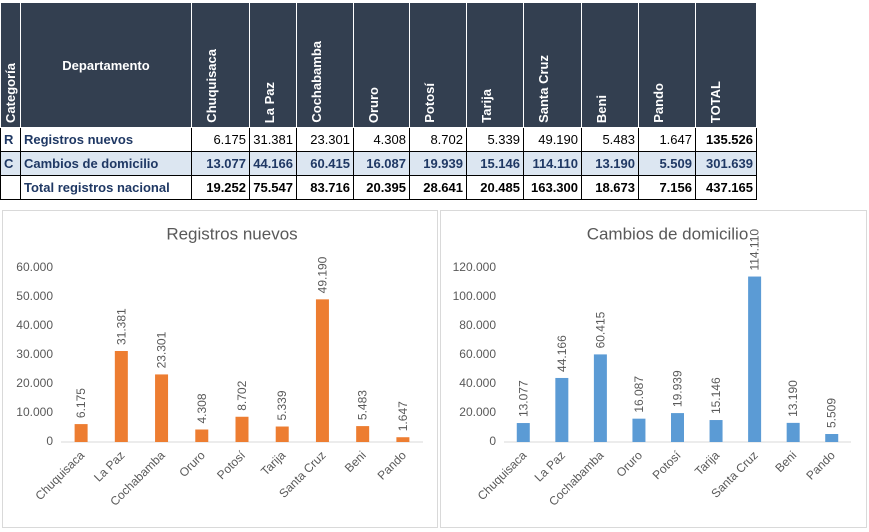 This screenshot has width=869, height=532. Describe the element at coordinates (610, 139) in the screenshot. I see `value-cell: 5.483` at that location.